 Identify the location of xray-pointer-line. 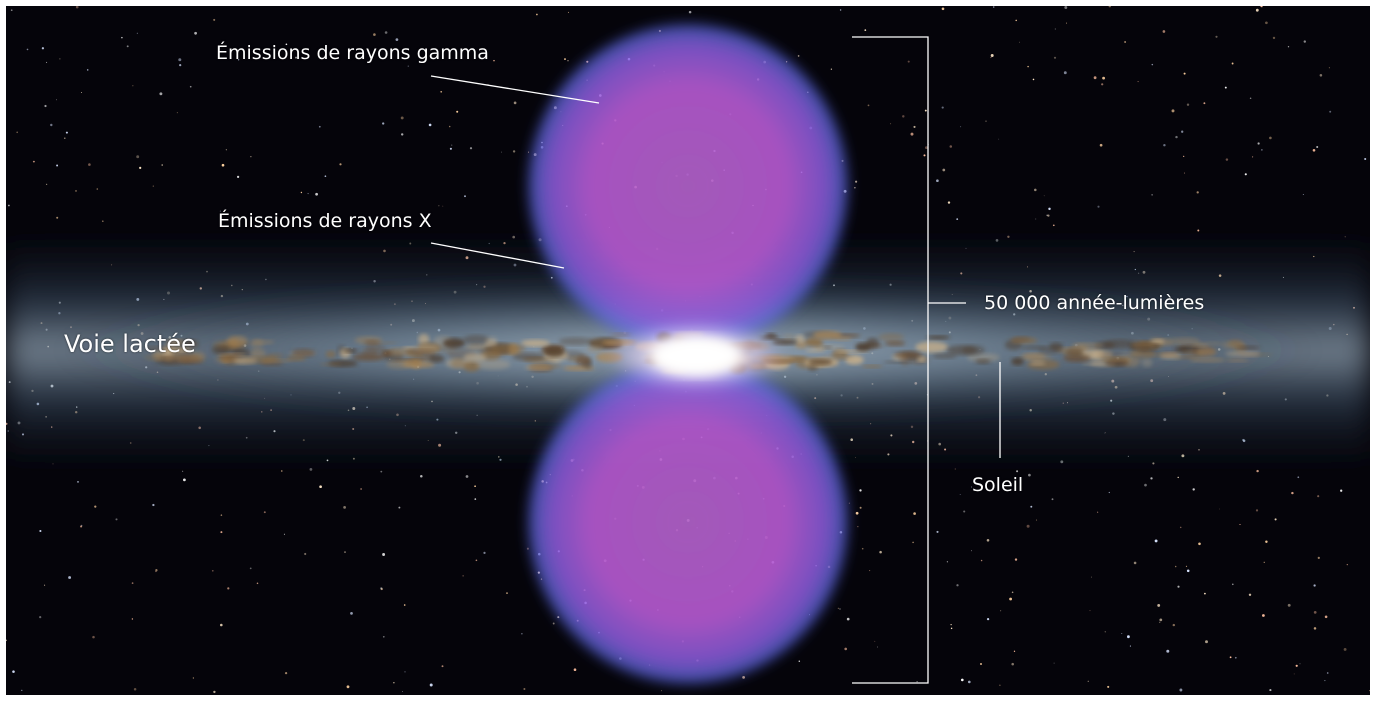
(497, 255).